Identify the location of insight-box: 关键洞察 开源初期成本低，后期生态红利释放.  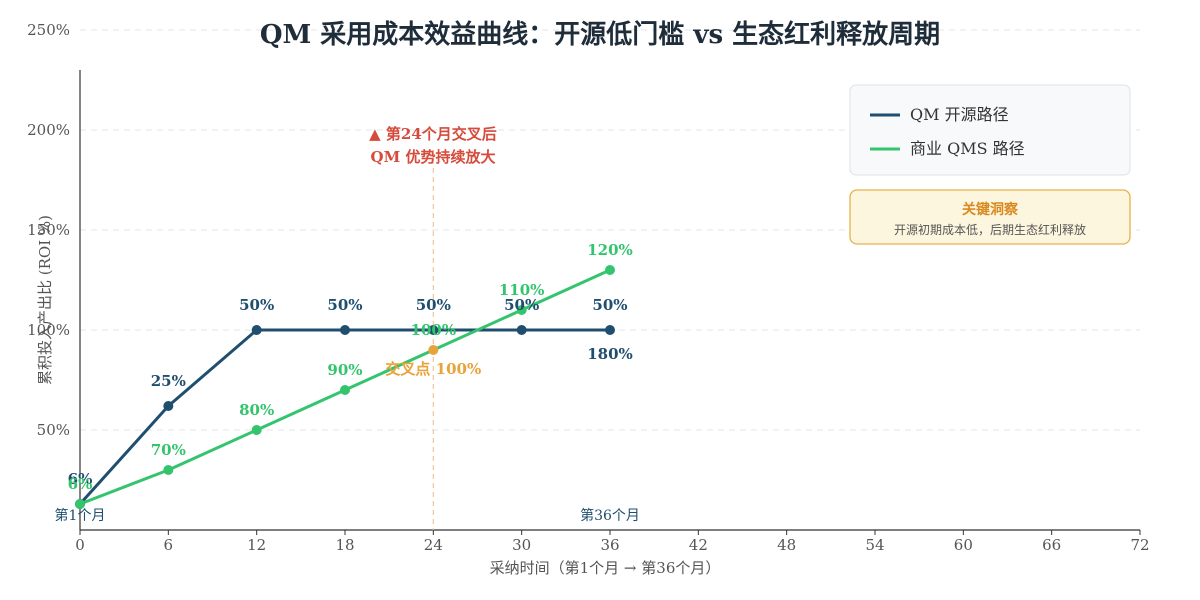
(990, 217).